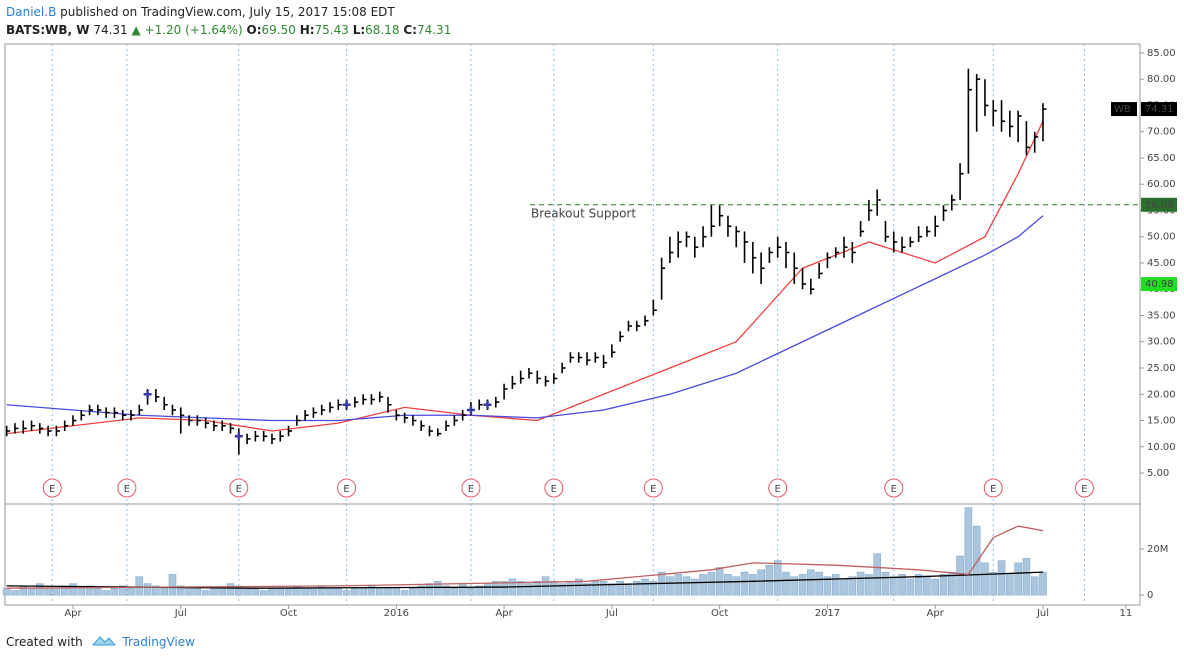 The height and width of the screenshot is (658, 1184). What do you see at coordinates (1150, 595) in the screenshot?
I see `volume-tick-label: 0` at bounding box center [1150, 595].